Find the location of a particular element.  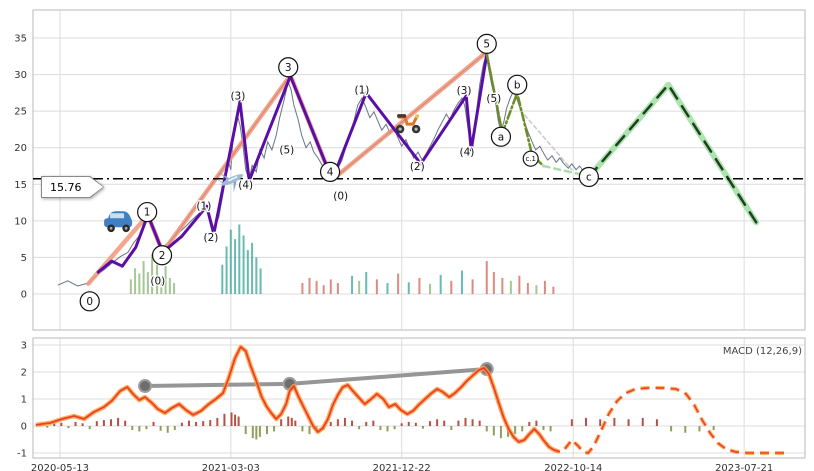

macd-projection-glow is located at coordinates (674, 420).